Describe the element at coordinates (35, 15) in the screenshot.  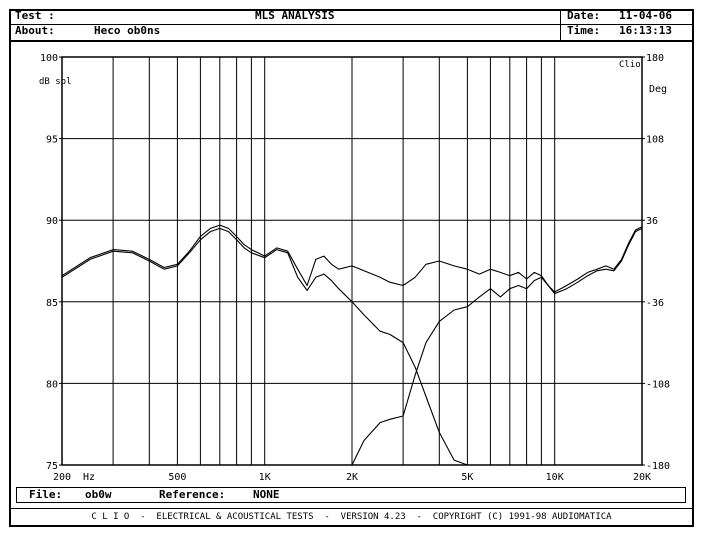
I see `test-label: Test :` at that location.